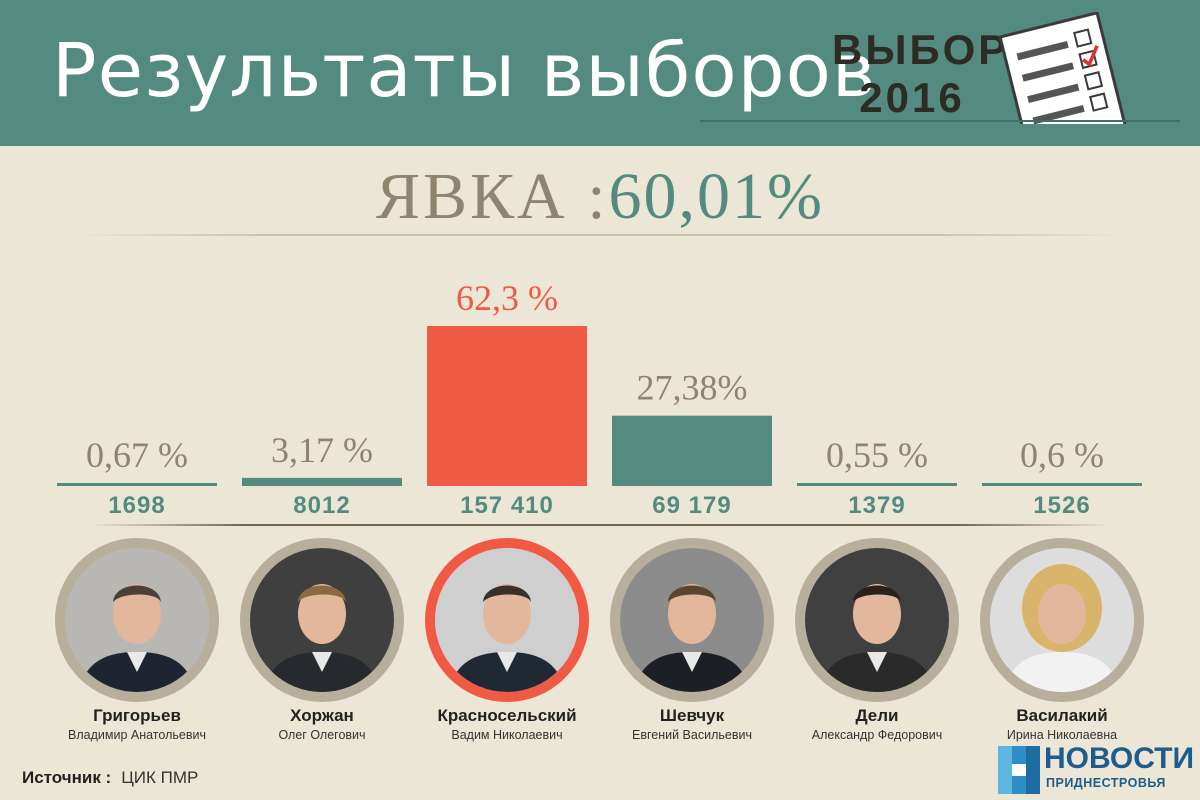  What do you see at coordinates (507, 505) in the screenshot?
I see `vote-count-label: 157 410` at bounding box center [507, 505].